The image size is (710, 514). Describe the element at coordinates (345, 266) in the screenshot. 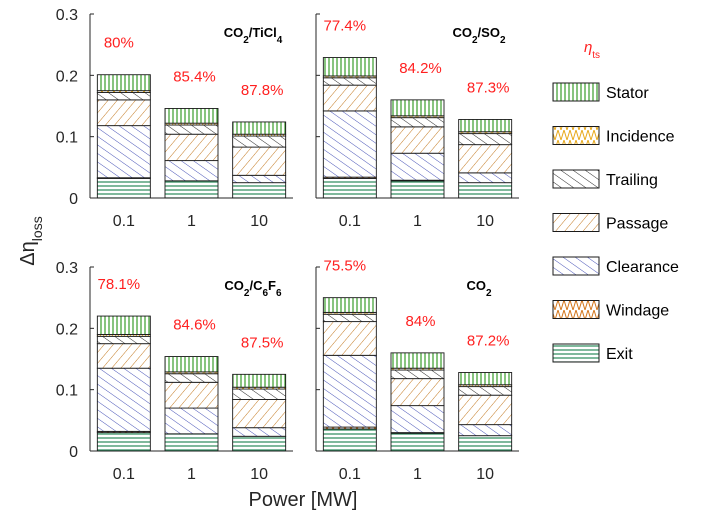

I see `efficiency-label: 75.5%` at that location.